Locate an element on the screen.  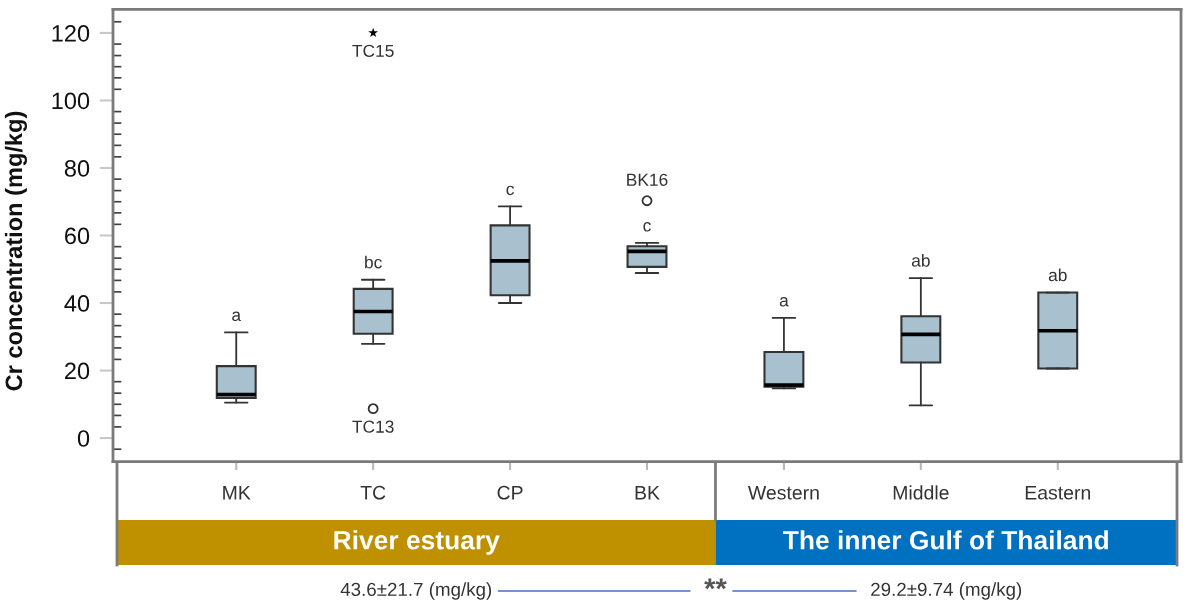
x-tick-label: Eastern is located at coordinates (1058, 493).